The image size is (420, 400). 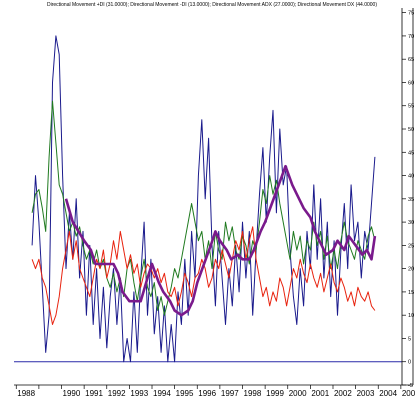 What do you see at coordinates (411, 293) in the screenshot?
I see `y-tick-label: 15` at bounding box center [411, 293].